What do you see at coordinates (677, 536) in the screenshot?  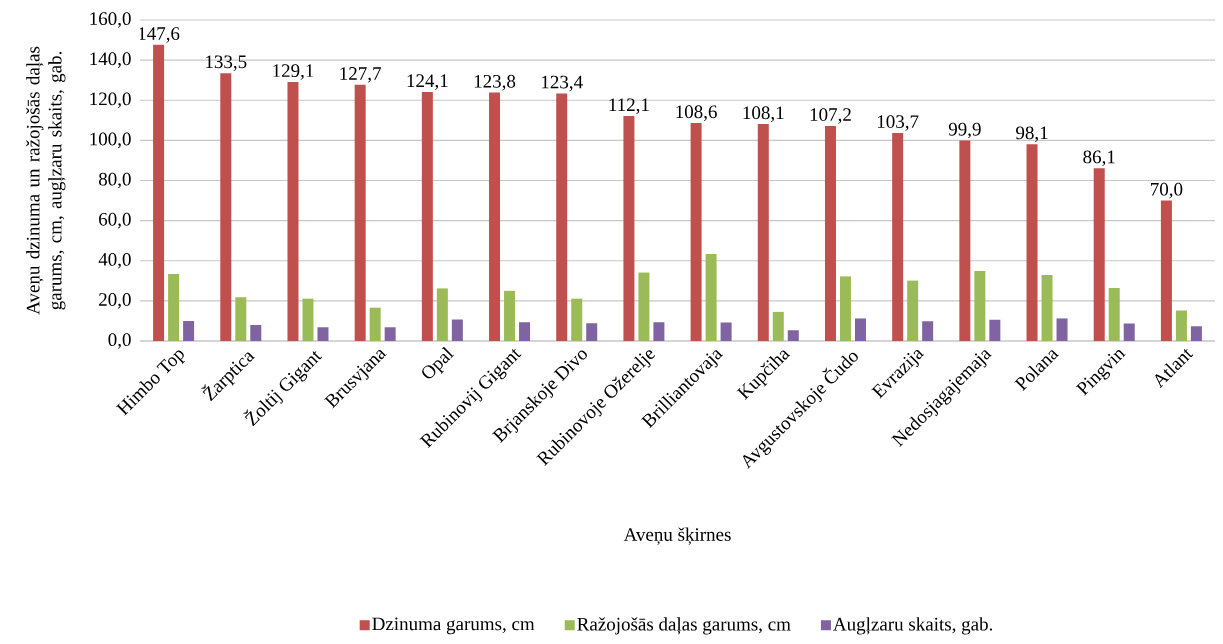 I see `x-axis-title: Aveņu šķirnes` at bounding box center [677, 536].